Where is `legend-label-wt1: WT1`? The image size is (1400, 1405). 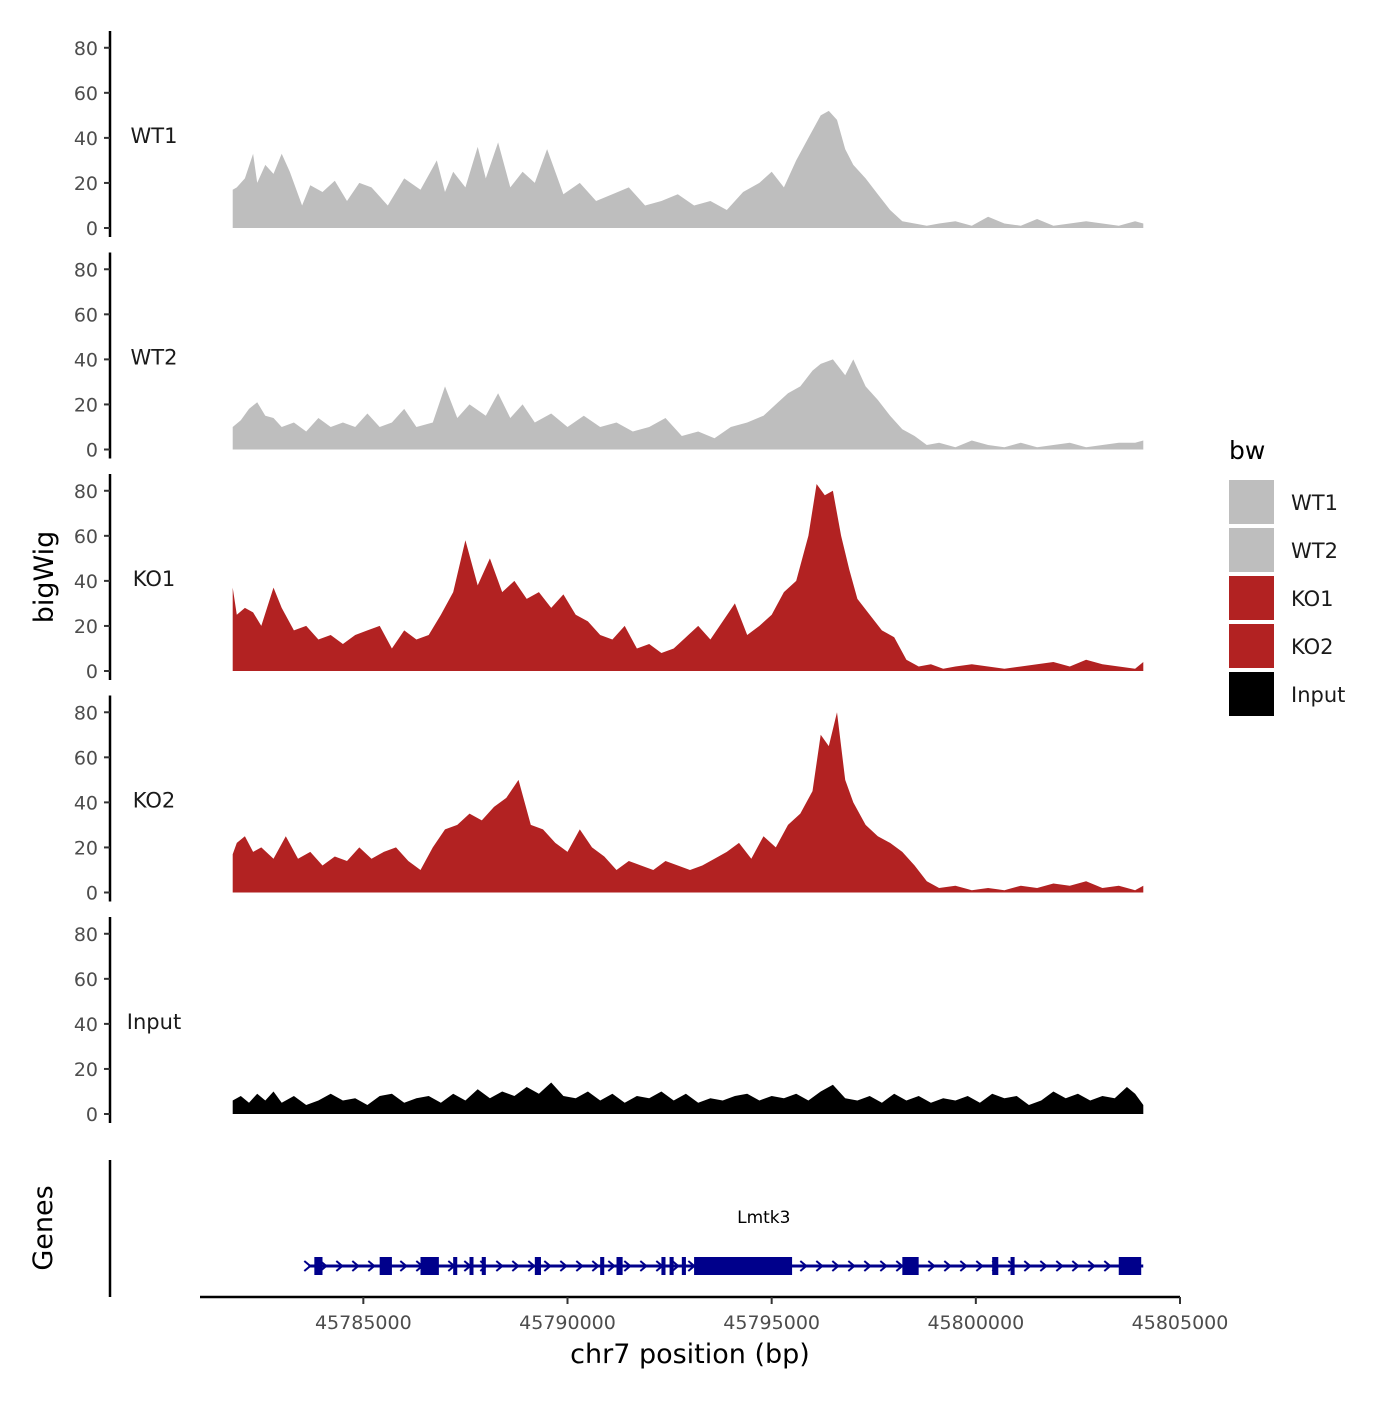 legend-label-wt1: WT1 is located at coordinates (1314, 503).